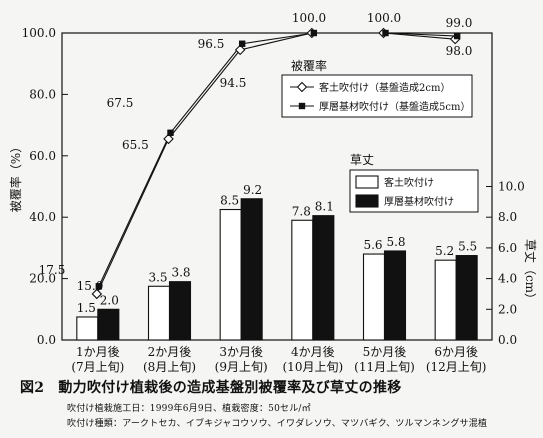 This screenshot has width=543, height=438. I want to click on x-axis-tick-label: 4か月後, so click(313, 352).